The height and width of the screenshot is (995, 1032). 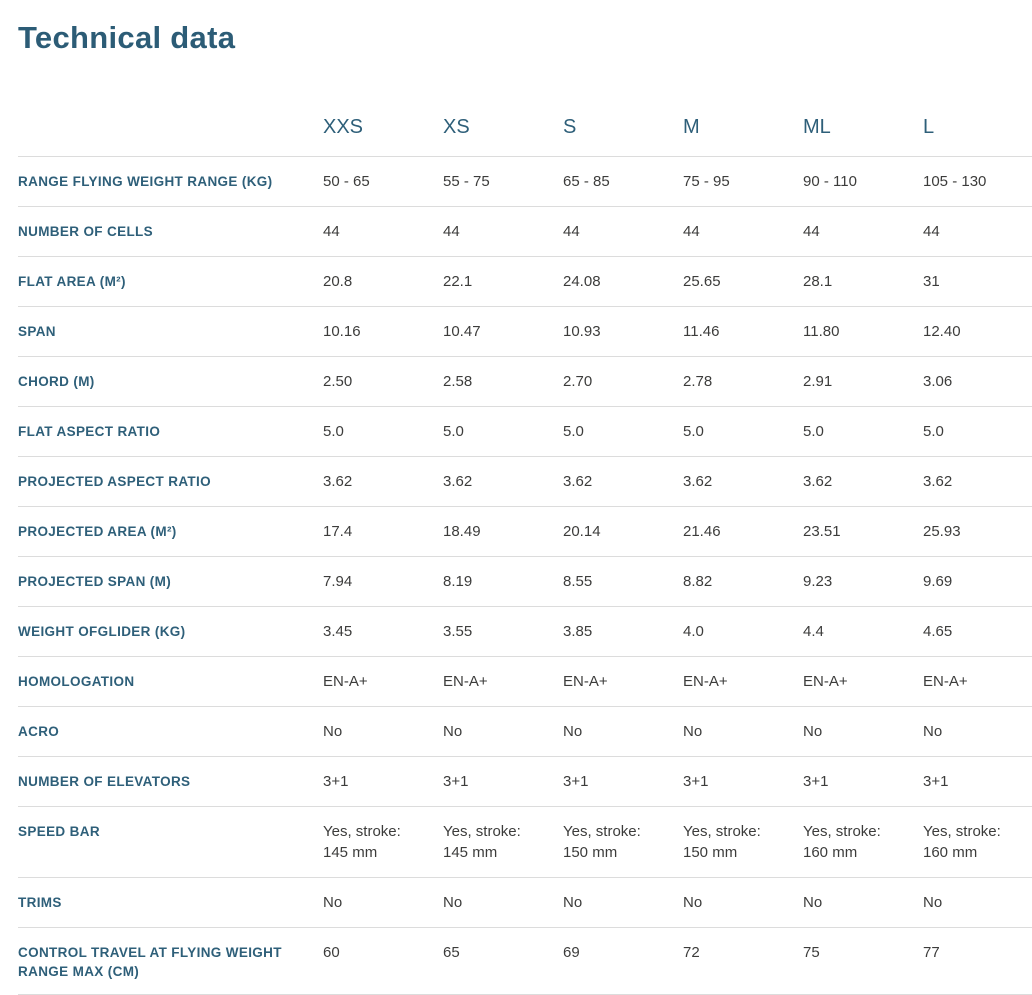 I want to click on column-header-l: L, so click(x=977, y=124).